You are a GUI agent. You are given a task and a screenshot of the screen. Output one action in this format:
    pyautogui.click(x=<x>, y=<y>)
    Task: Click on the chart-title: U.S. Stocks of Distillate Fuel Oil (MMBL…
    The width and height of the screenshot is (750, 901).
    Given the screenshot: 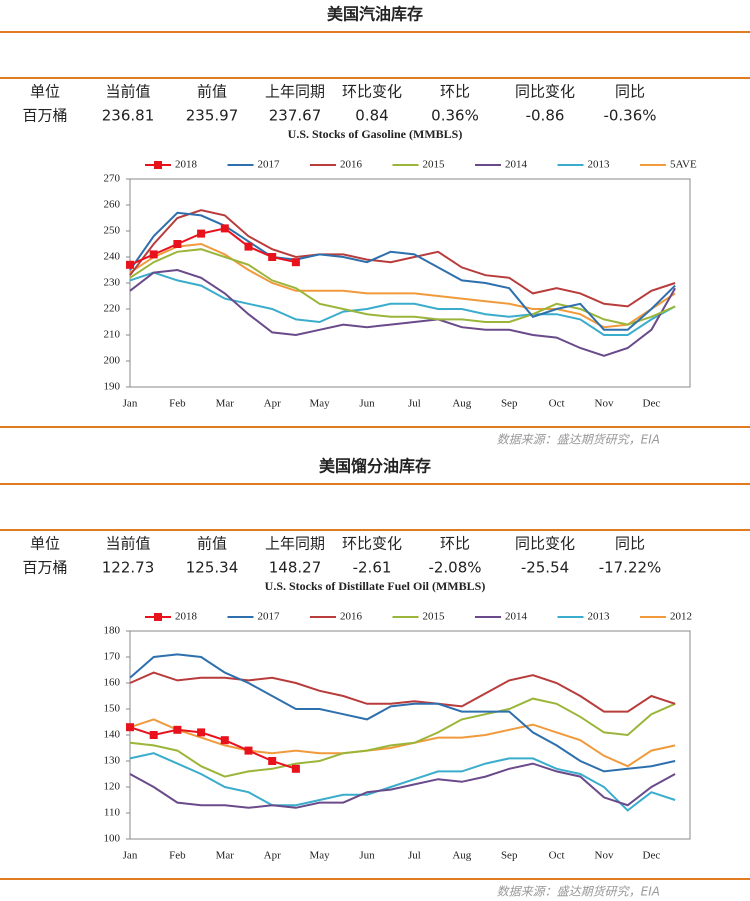 What is the action you would take?
    pyautogui.click(x=375, y=586)
    